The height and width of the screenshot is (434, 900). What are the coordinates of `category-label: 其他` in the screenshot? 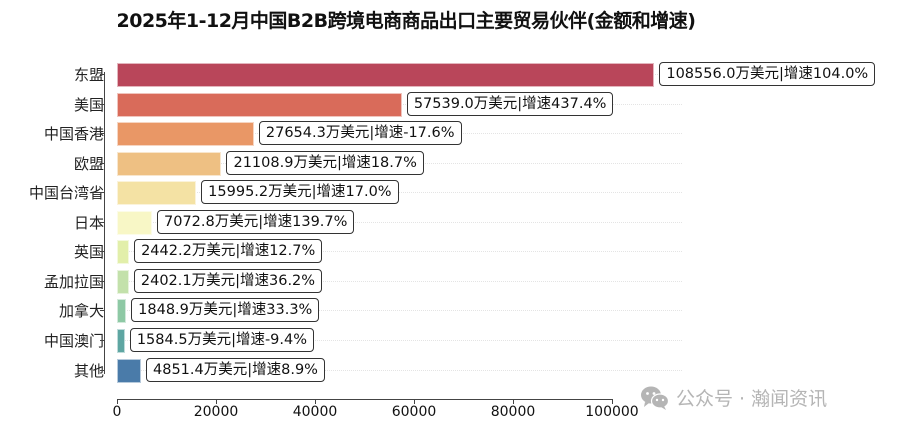 It's located at (88, 370).